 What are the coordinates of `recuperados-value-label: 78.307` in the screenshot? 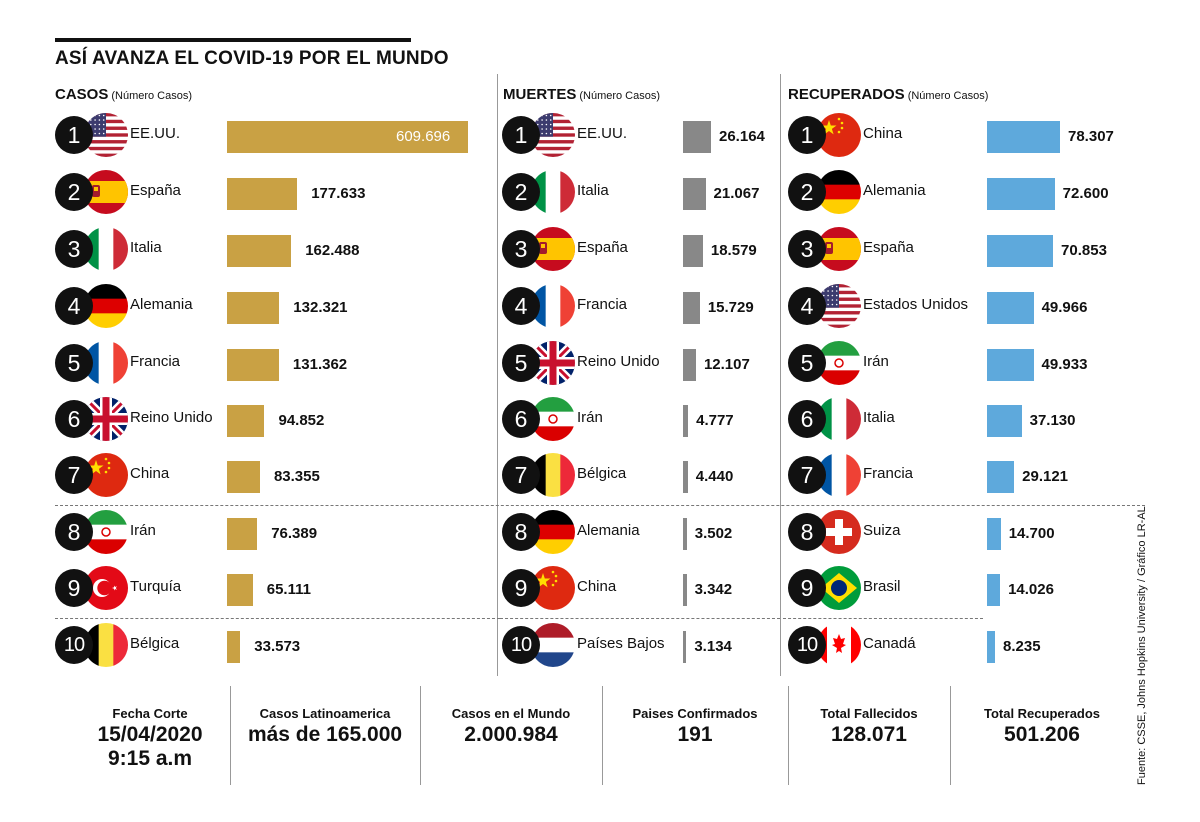 It's located at (1091, 136).